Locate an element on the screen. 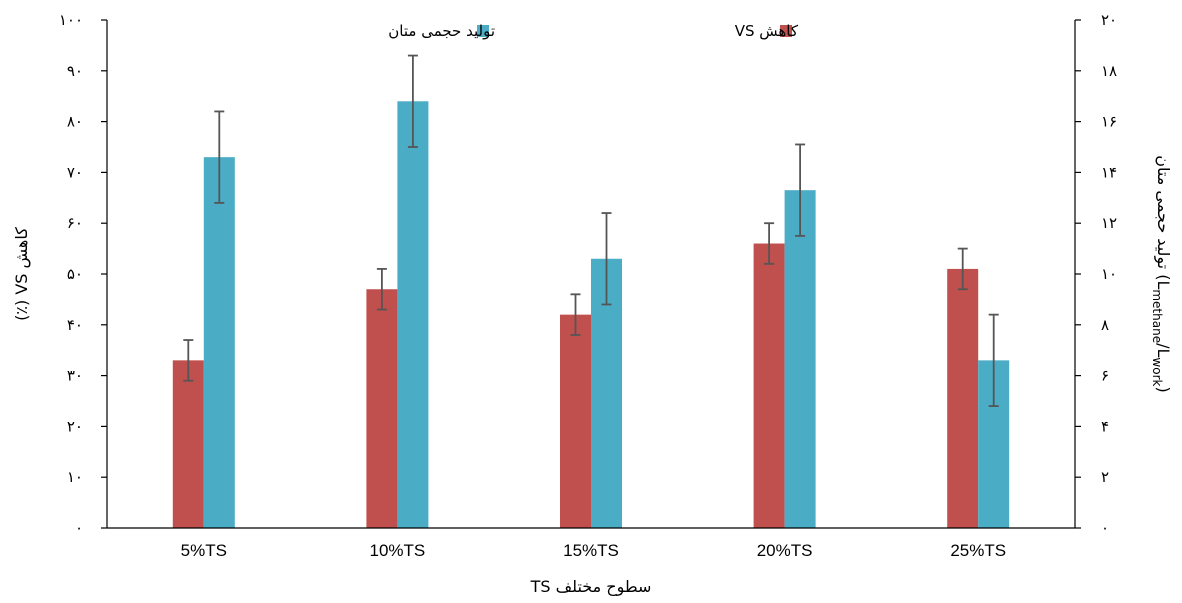 The width and height of the screenshot is (1182, 603). y2-axis-title: تولید حجمی متان (Lmethane/Lwork) is located at coordinates (1161, 273).